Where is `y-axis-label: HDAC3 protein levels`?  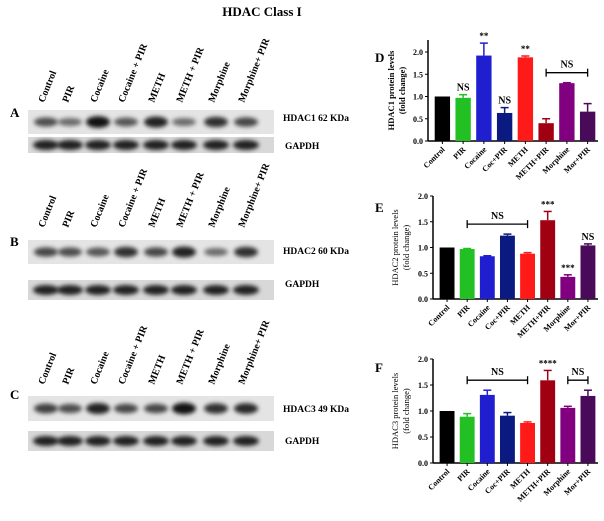
y-axis-label: HDAC3 protein levels is located at coordinates (395, 411).